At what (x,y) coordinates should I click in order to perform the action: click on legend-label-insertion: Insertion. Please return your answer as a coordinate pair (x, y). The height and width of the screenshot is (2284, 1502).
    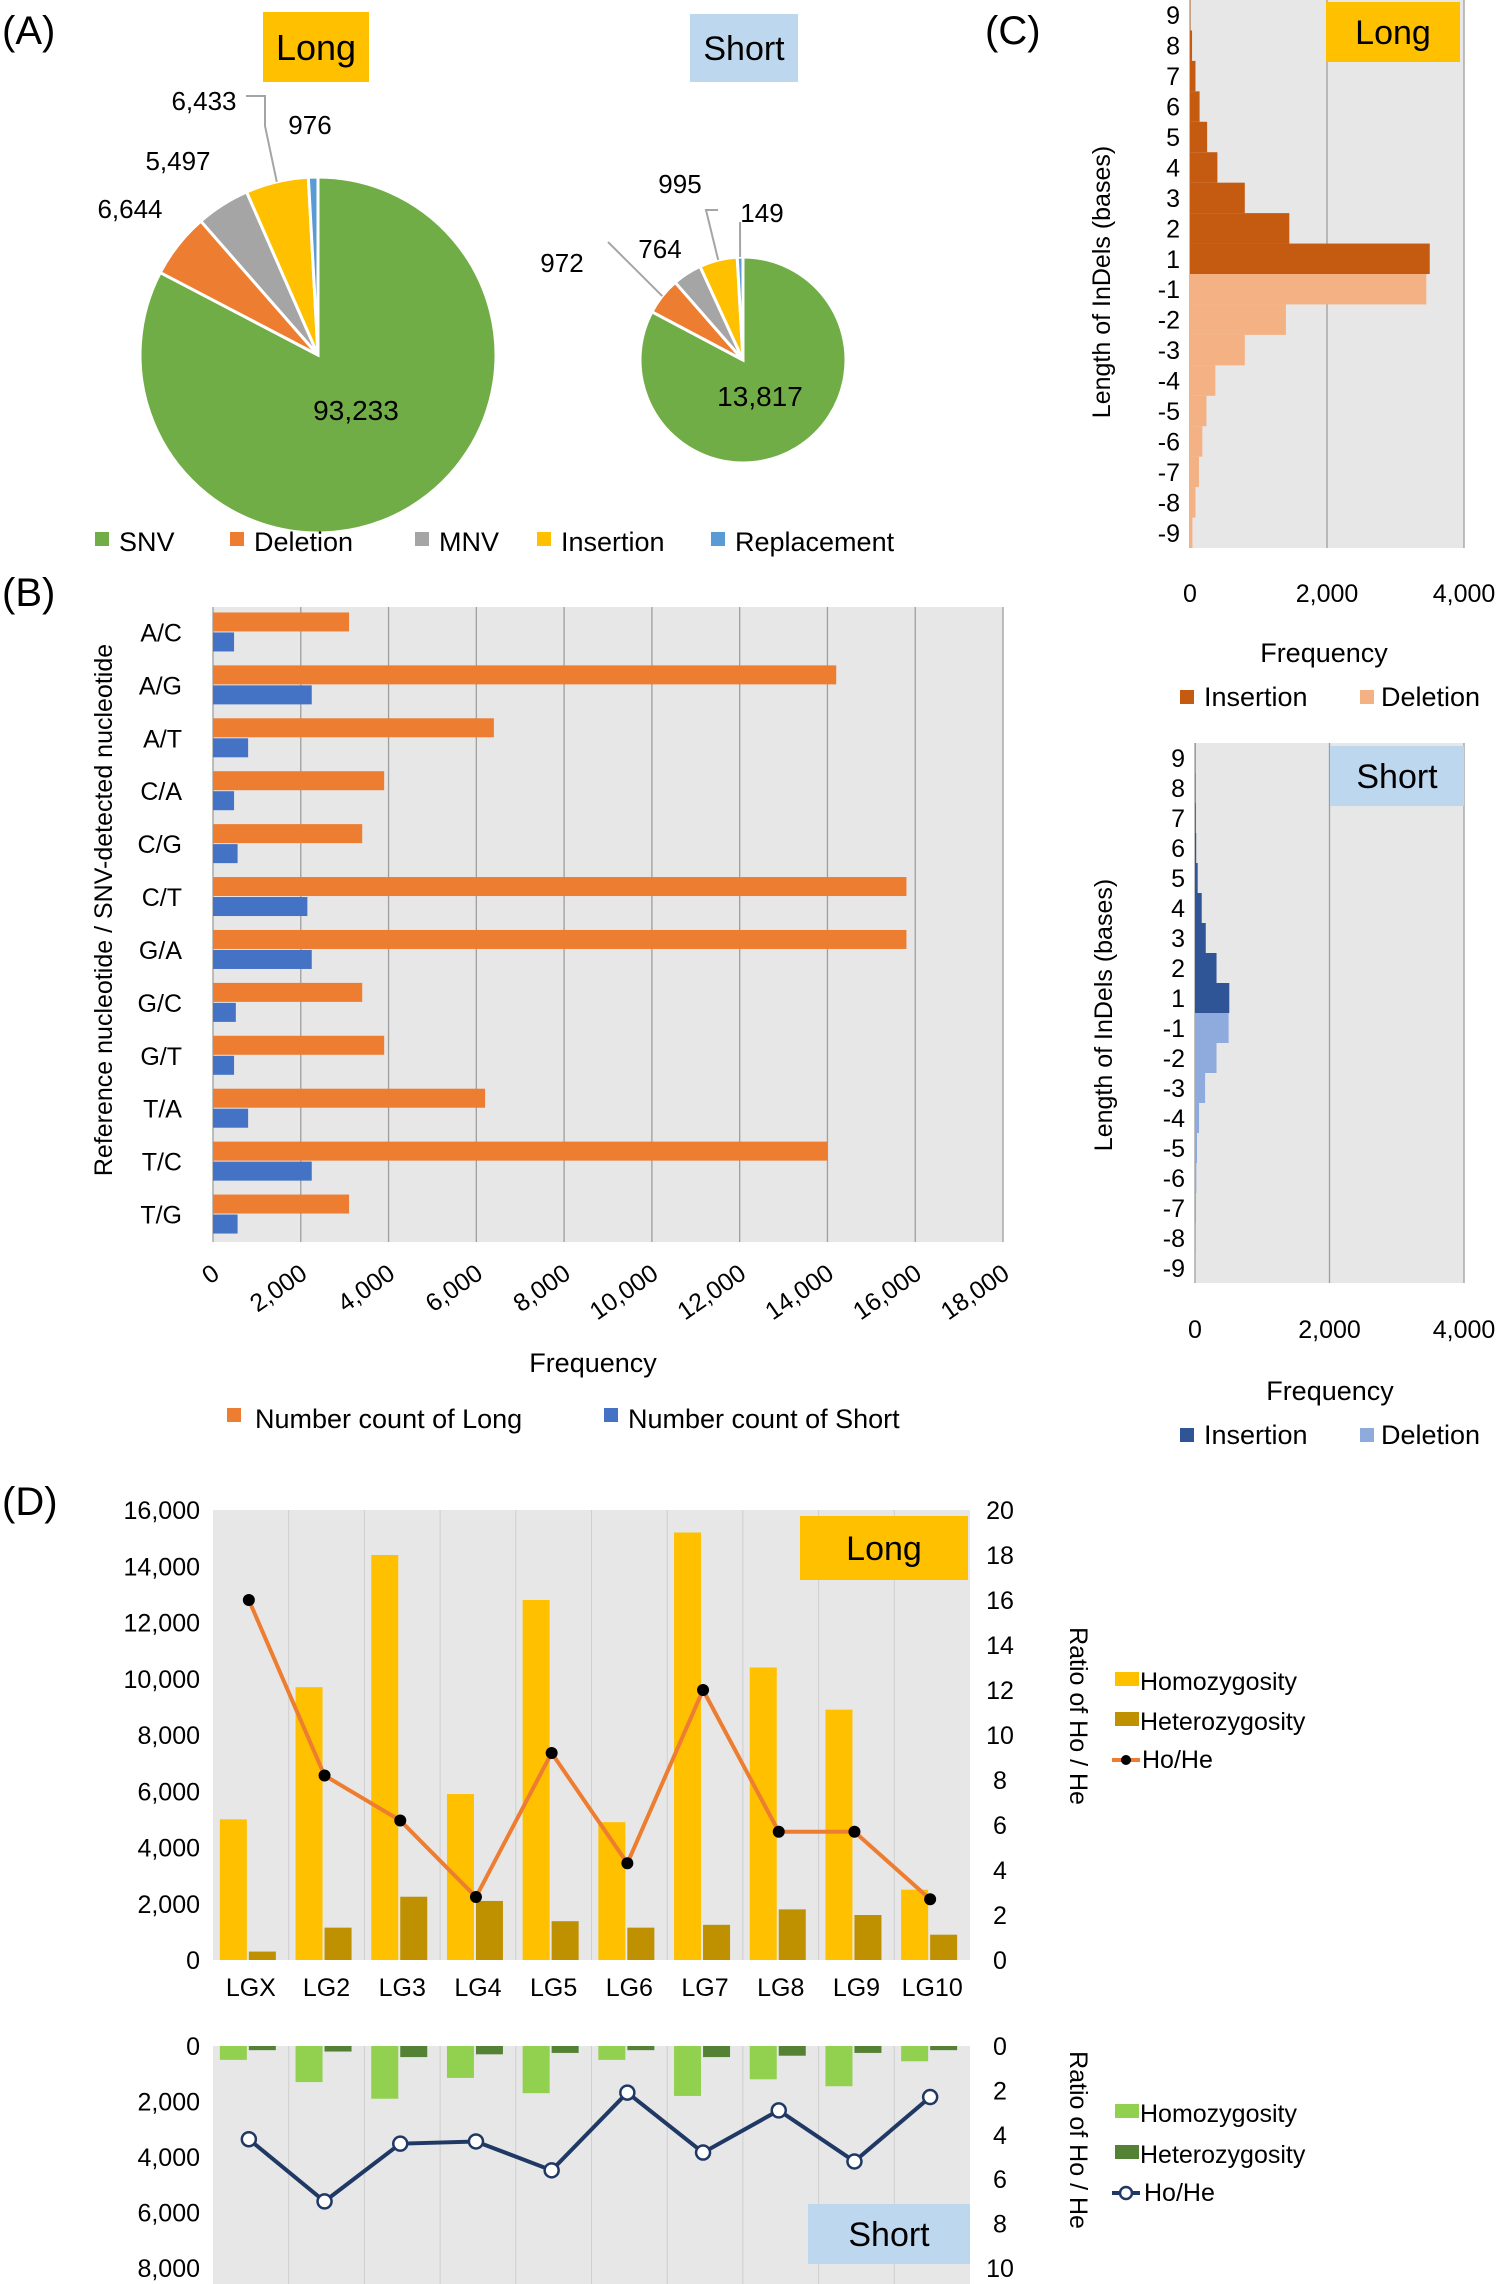
    Looking at the image, I should click on (1256, 697).